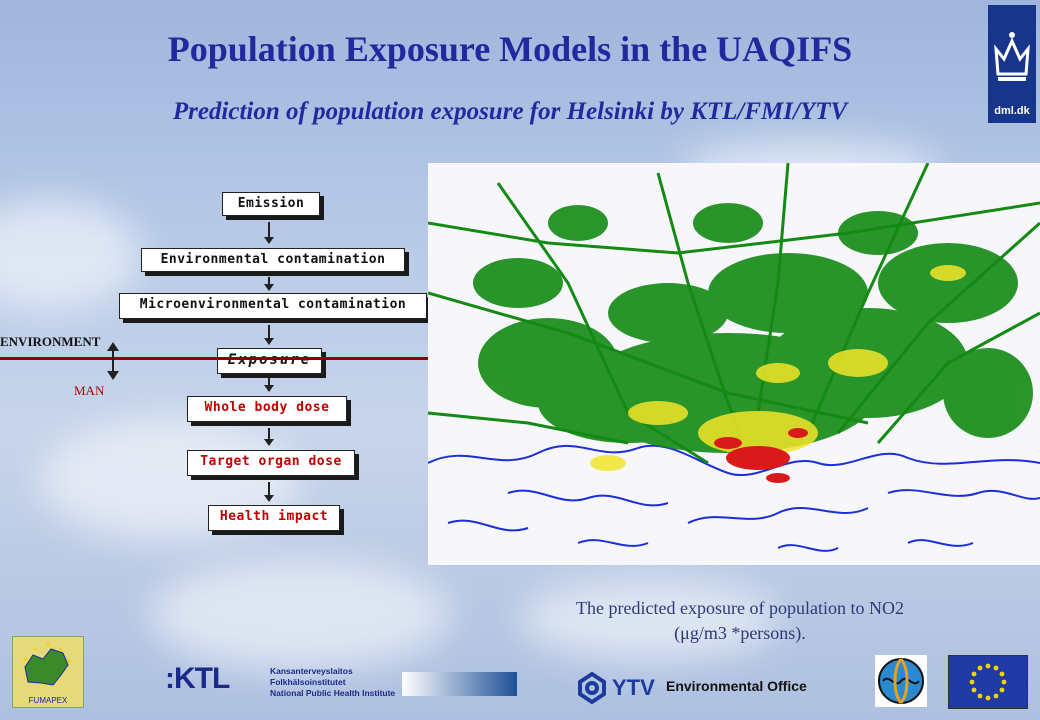 This screenshot has height=720, width=1040. I want to click on map-caption-line2: (μg/m3 *persons)., so click(740, 633).